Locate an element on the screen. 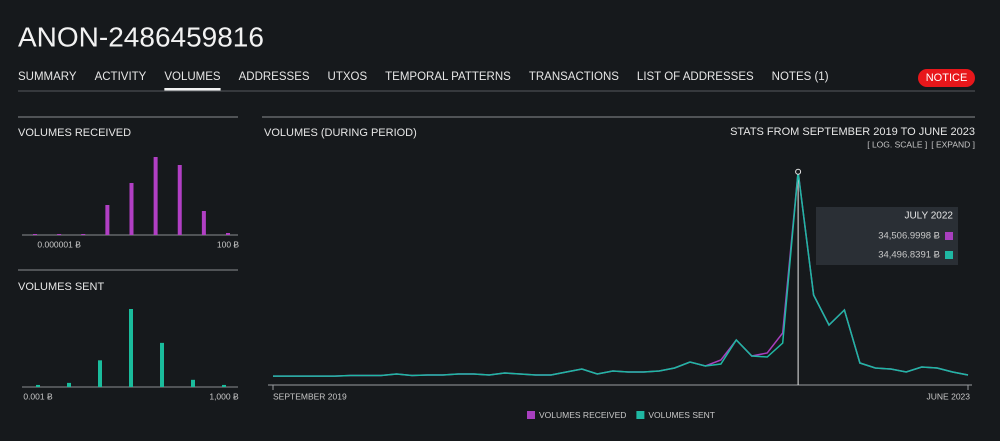  x-tick-label: JUNE 2023 is located at coordinates (949, 396).